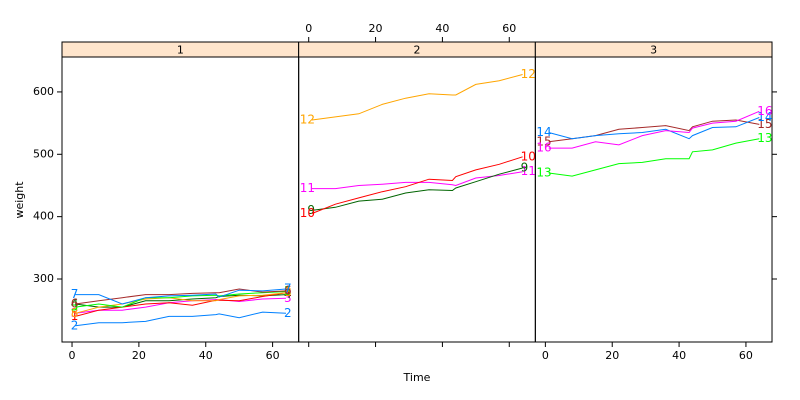  What do you see at coordinates (417, 50) in the screenshot?
I see `strip-label: 2` at bounding box center [417, 50].